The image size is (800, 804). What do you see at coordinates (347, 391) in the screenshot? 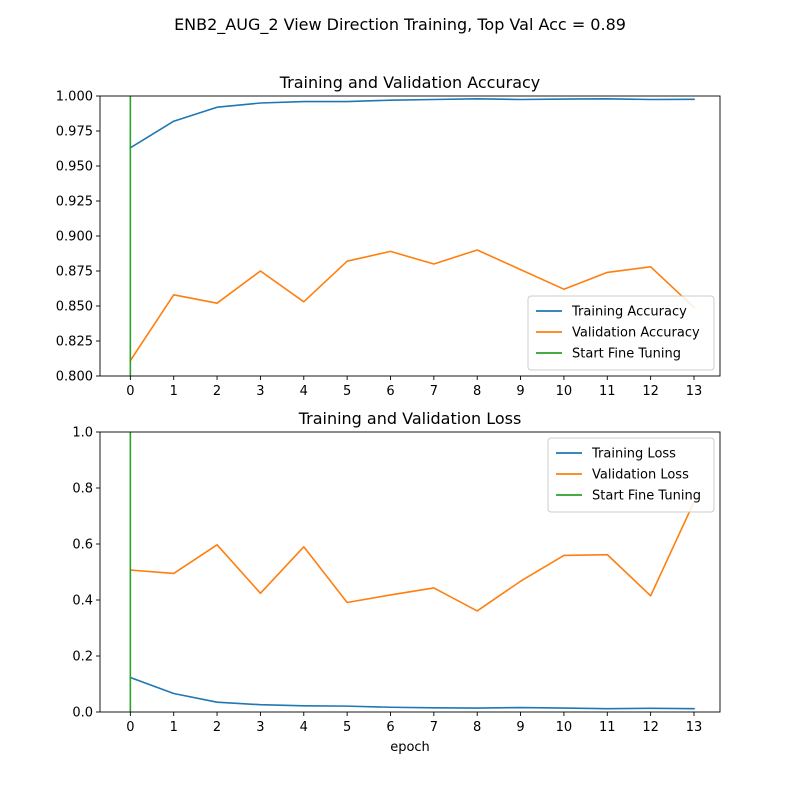
I see `accuracy-x-tick-label: 5` at bounding box center [347, 391].